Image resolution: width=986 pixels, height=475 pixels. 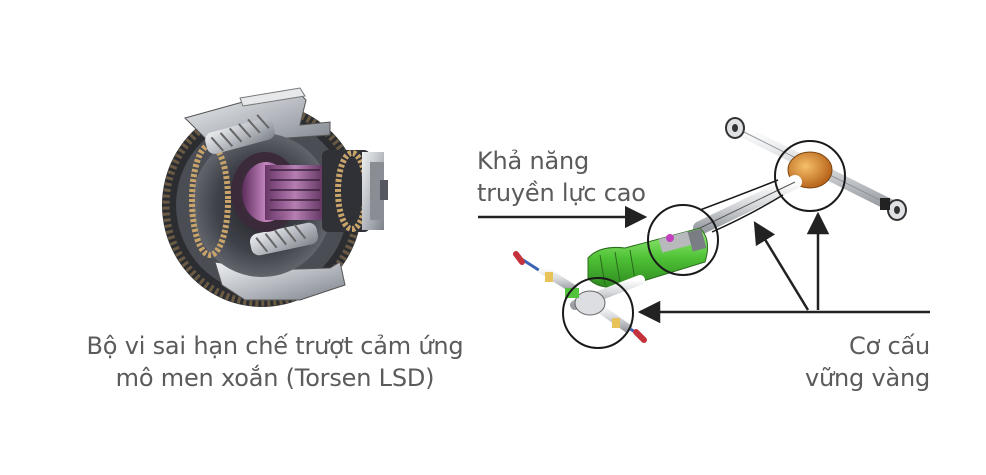 What do you see at coordinates (810, 176) in the screenshot?
I see `callout-circle-rear-diff` at bounding box center [810, 176].